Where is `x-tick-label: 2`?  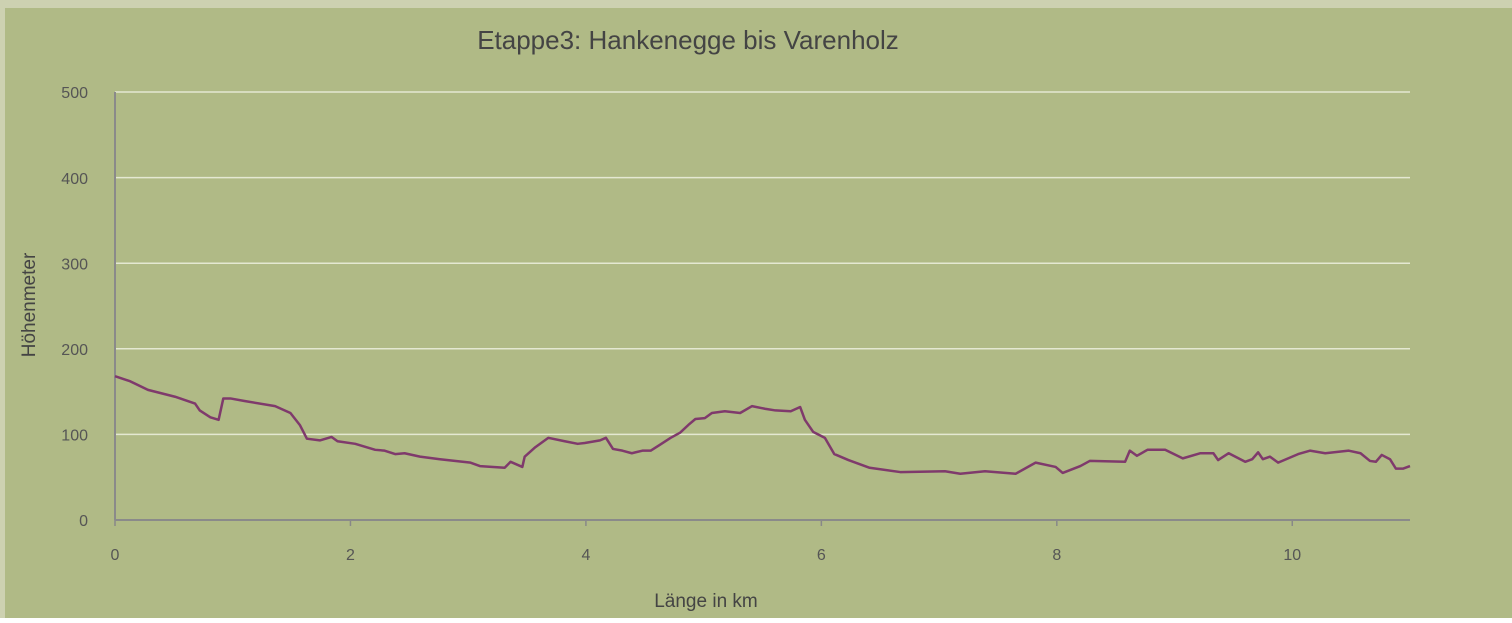 x-tick-label: 2 is located at coordinates (350, 555).